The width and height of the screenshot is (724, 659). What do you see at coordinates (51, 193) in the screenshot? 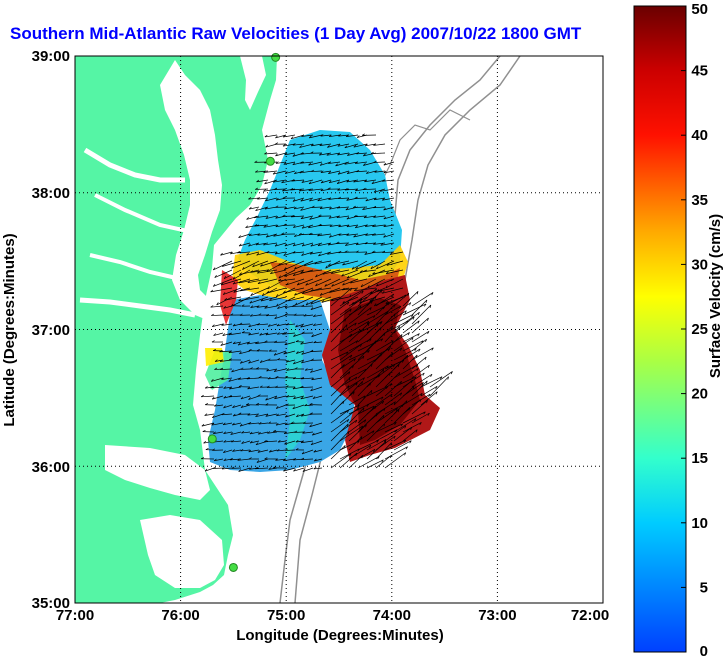
I see `y-tick-label: 38:00` at bounding box center [51, 193].